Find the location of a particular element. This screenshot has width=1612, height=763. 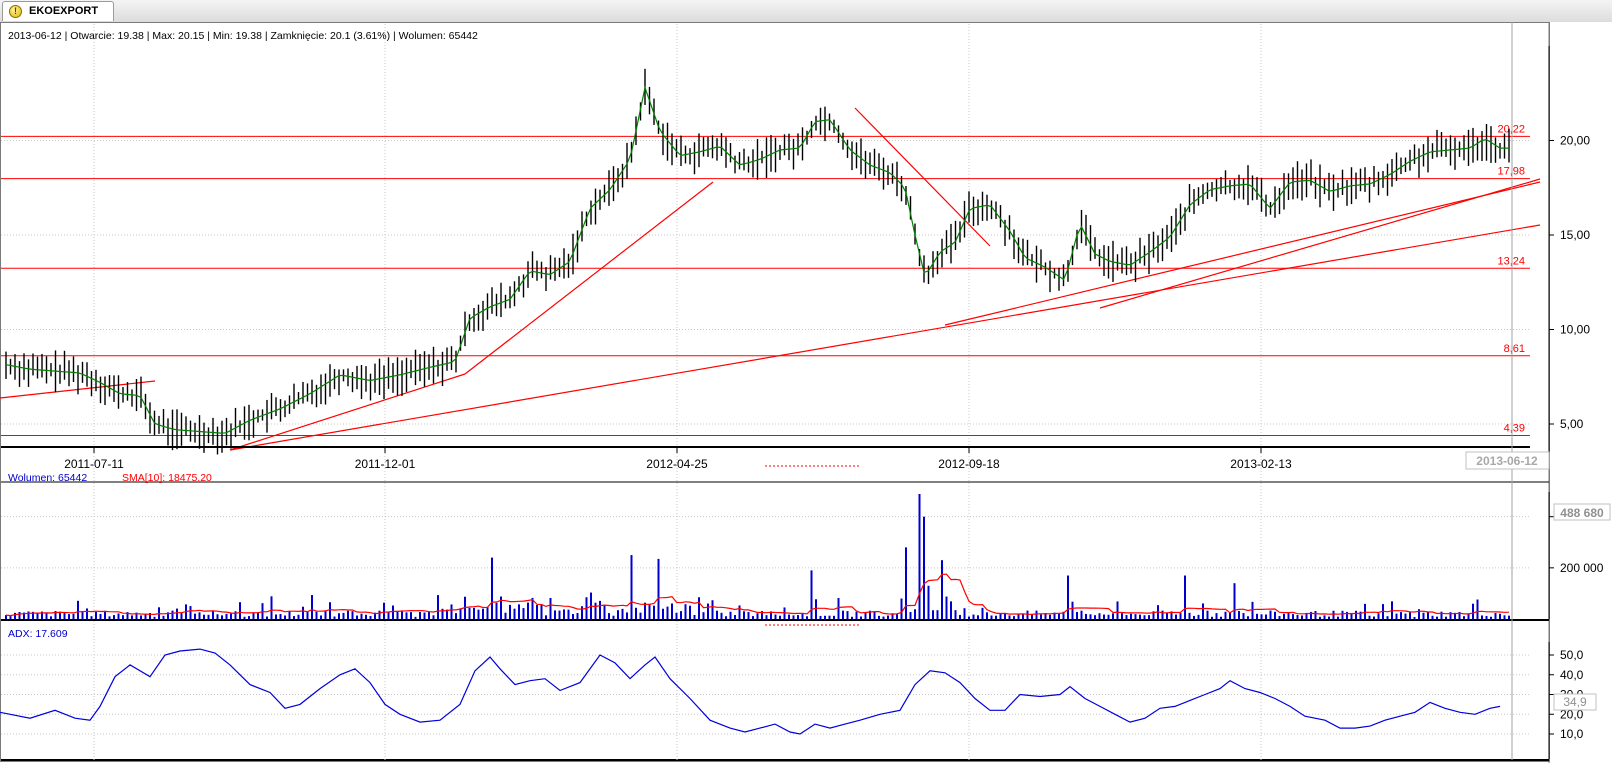

tab-ekoexport: ! EKOEXPORT is located at coordinates (58, 11).